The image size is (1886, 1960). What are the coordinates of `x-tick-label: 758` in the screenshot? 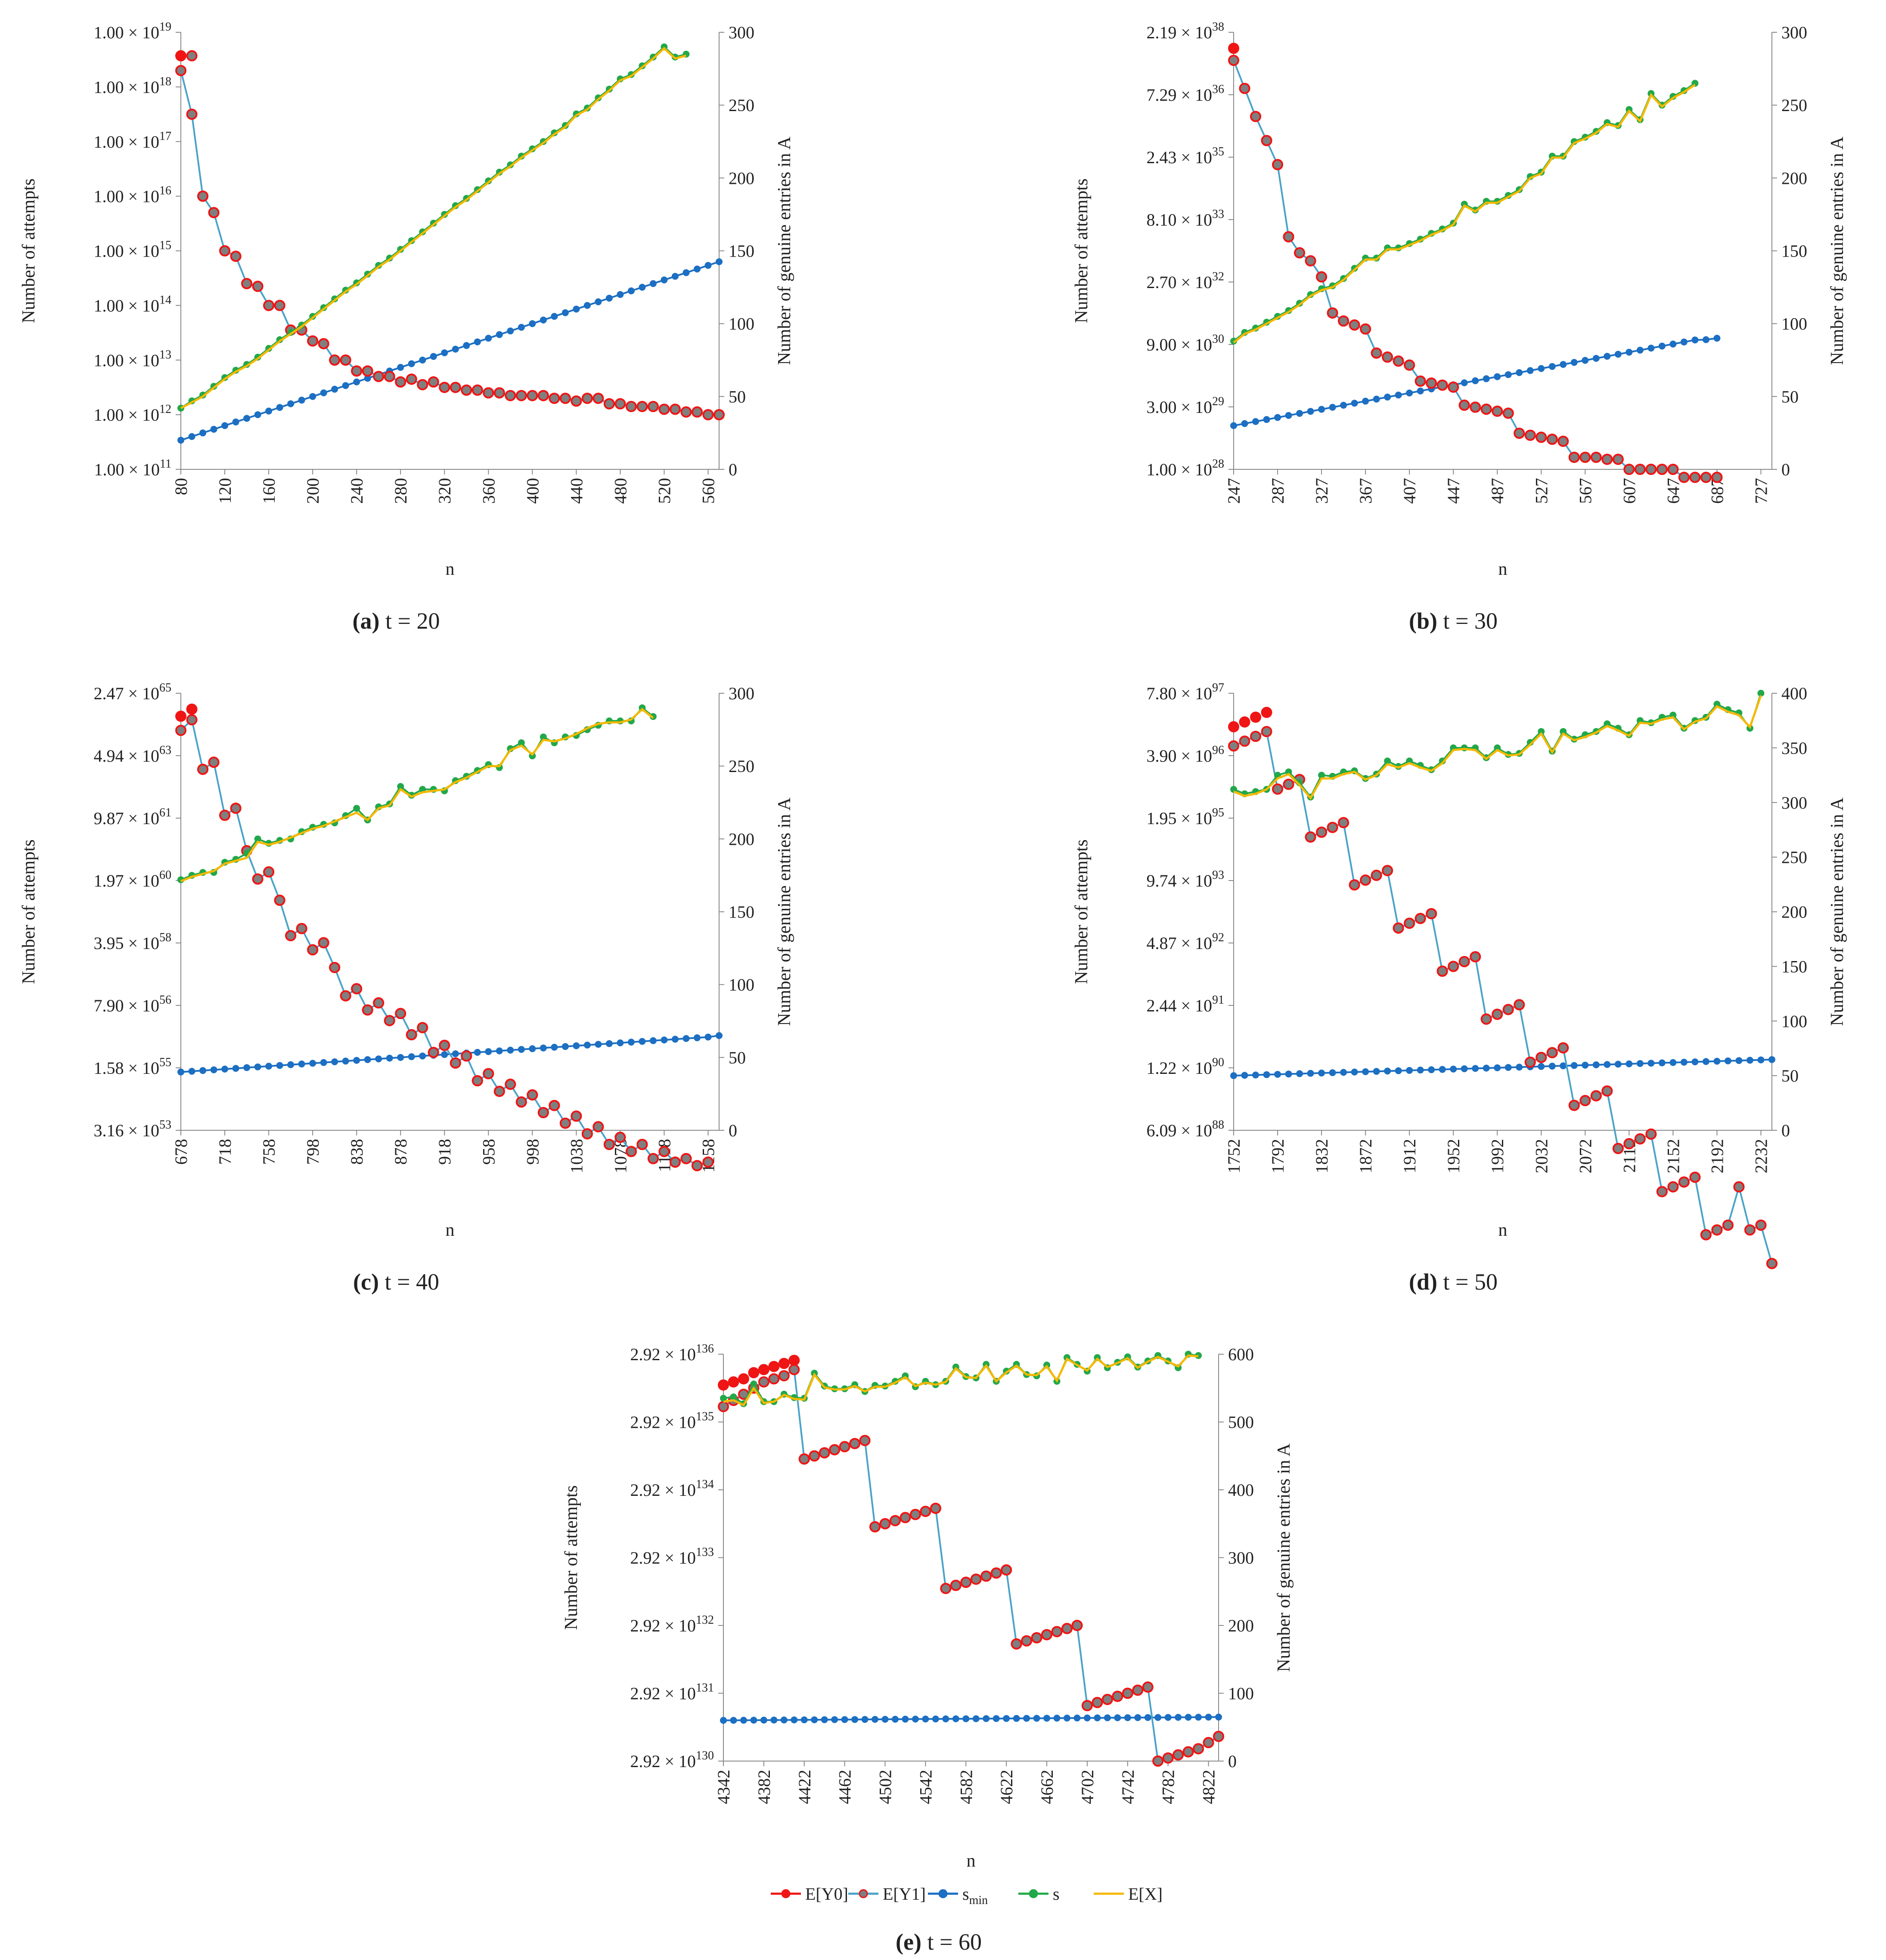 It's located at (269, 1152).